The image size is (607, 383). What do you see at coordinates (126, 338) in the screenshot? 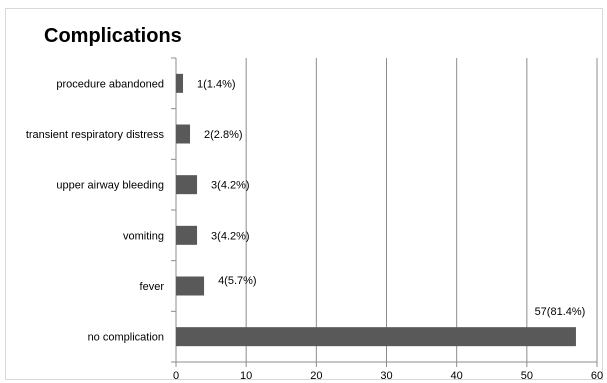
I see `category-label: no complication` at bounding box center [126, 338].